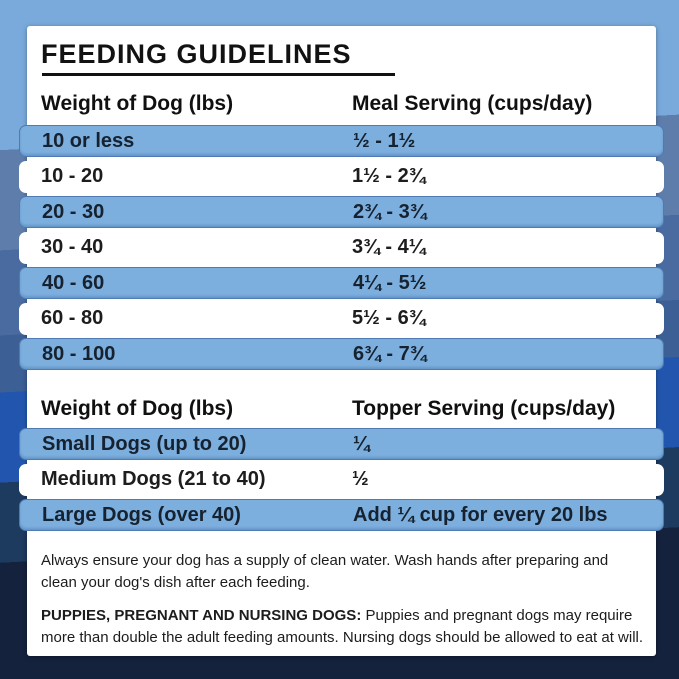 Image resolution: width=679 pixels, height=679 pixels. I want to click on weight-cell: Medium Dogs (21 to 40), so click(153, 478).